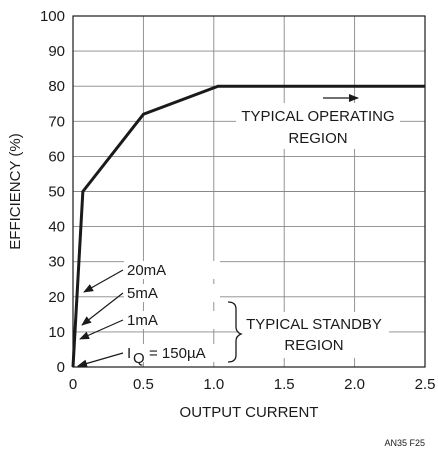  I want to click on standby-label-text: 5mA, so click(142, 293).